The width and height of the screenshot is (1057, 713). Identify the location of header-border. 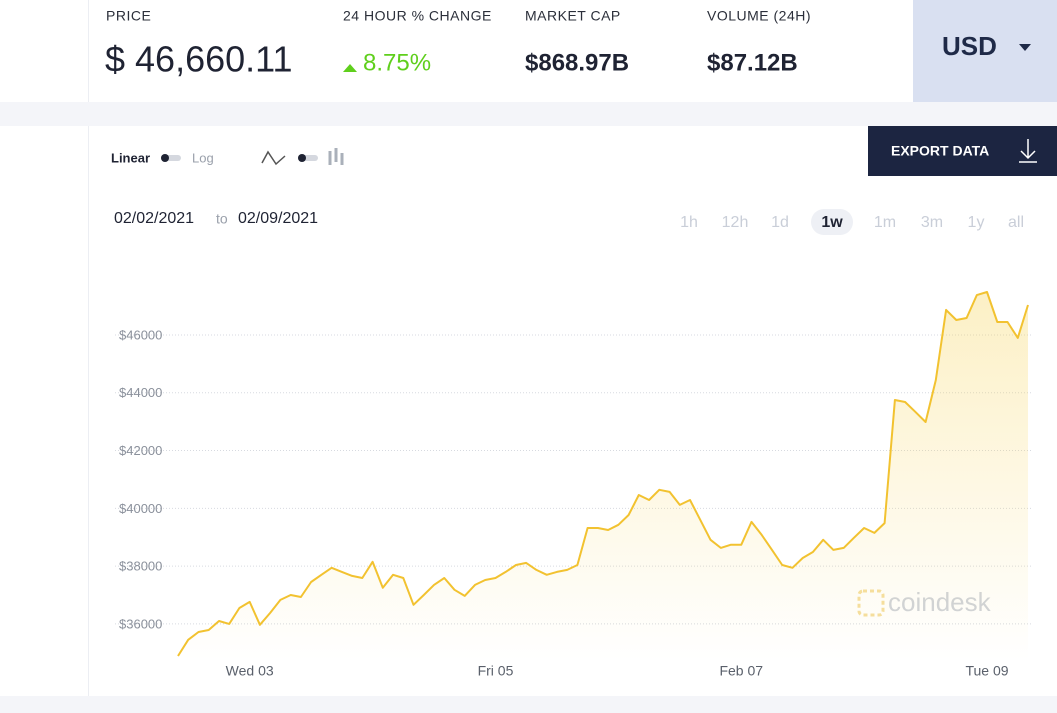
(88, 51).